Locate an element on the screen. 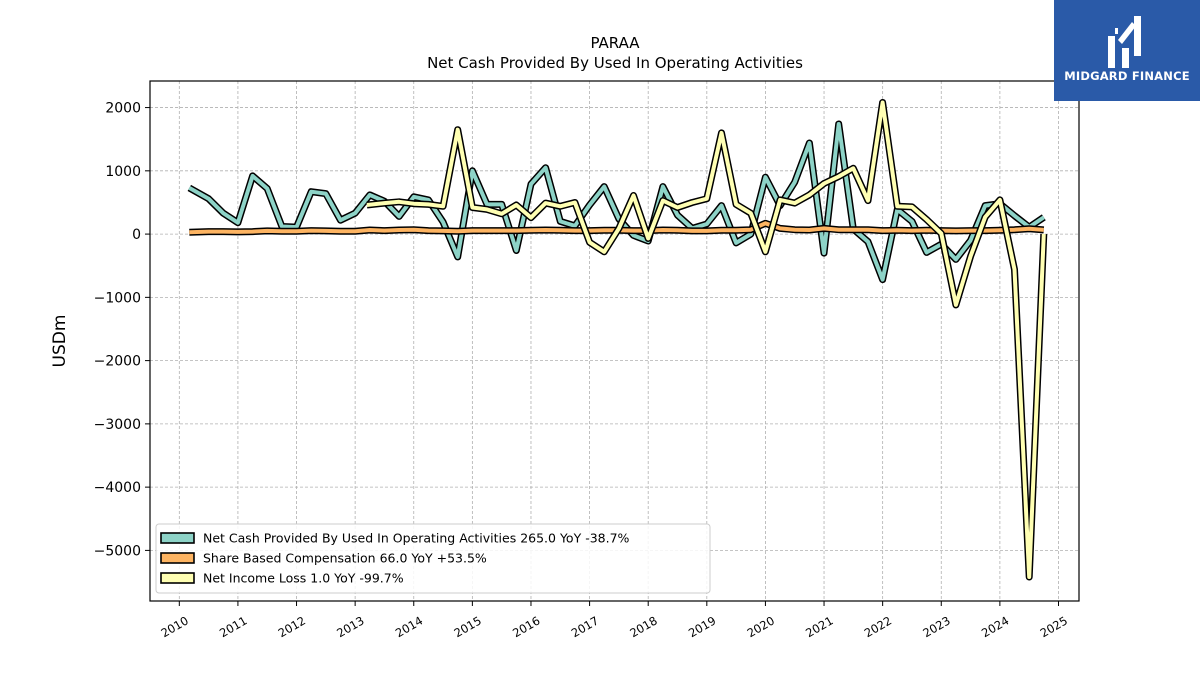 The height and width of the screenshot is (675, 1200). legend-box is located at coordinates (433, 558).